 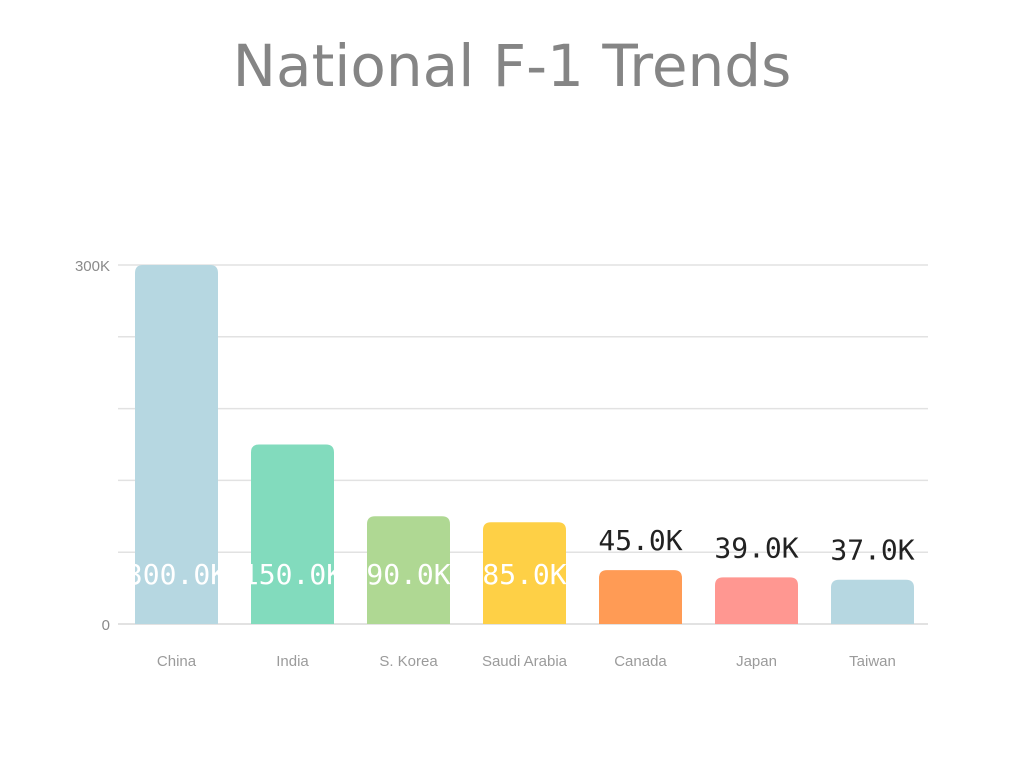 I want to click on x-tick-label: Japan, so click(x=756, y=661).